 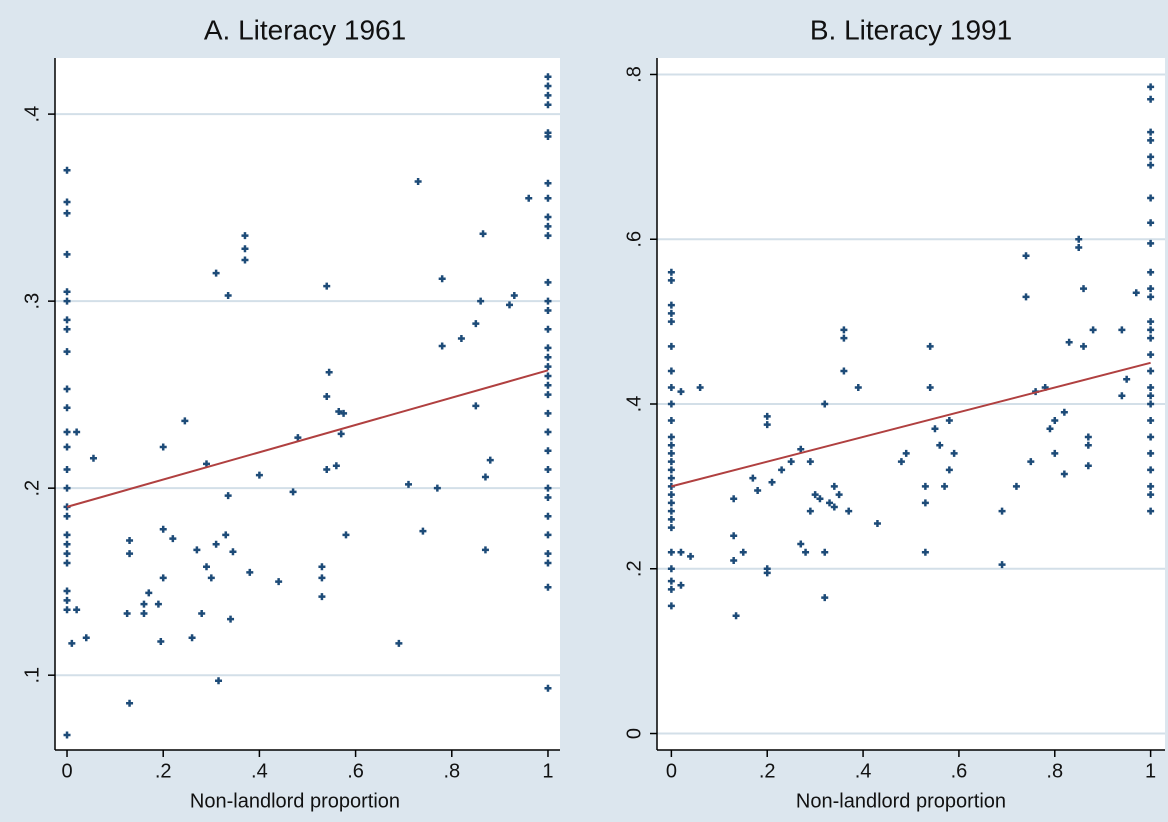 I want to click on x-tick-label: .2, so click(x=163, y=771).